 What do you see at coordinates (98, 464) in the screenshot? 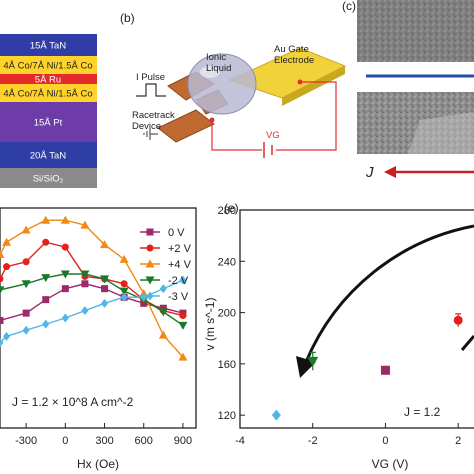
I see `x-axis-label-d: Hx (Oe)` at bounding box center [98, 464].